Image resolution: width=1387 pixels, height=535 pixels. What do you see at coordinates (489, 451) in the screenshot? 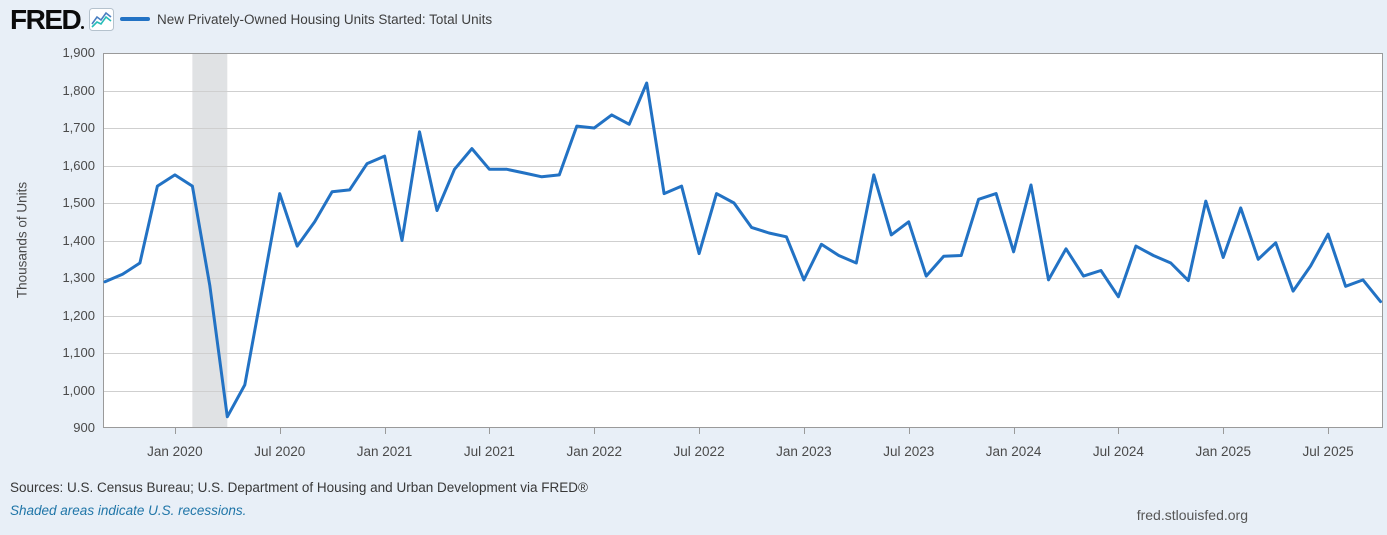
I see `x-axis-tick-label: Jul 2021` at bounding box center [489, 451].